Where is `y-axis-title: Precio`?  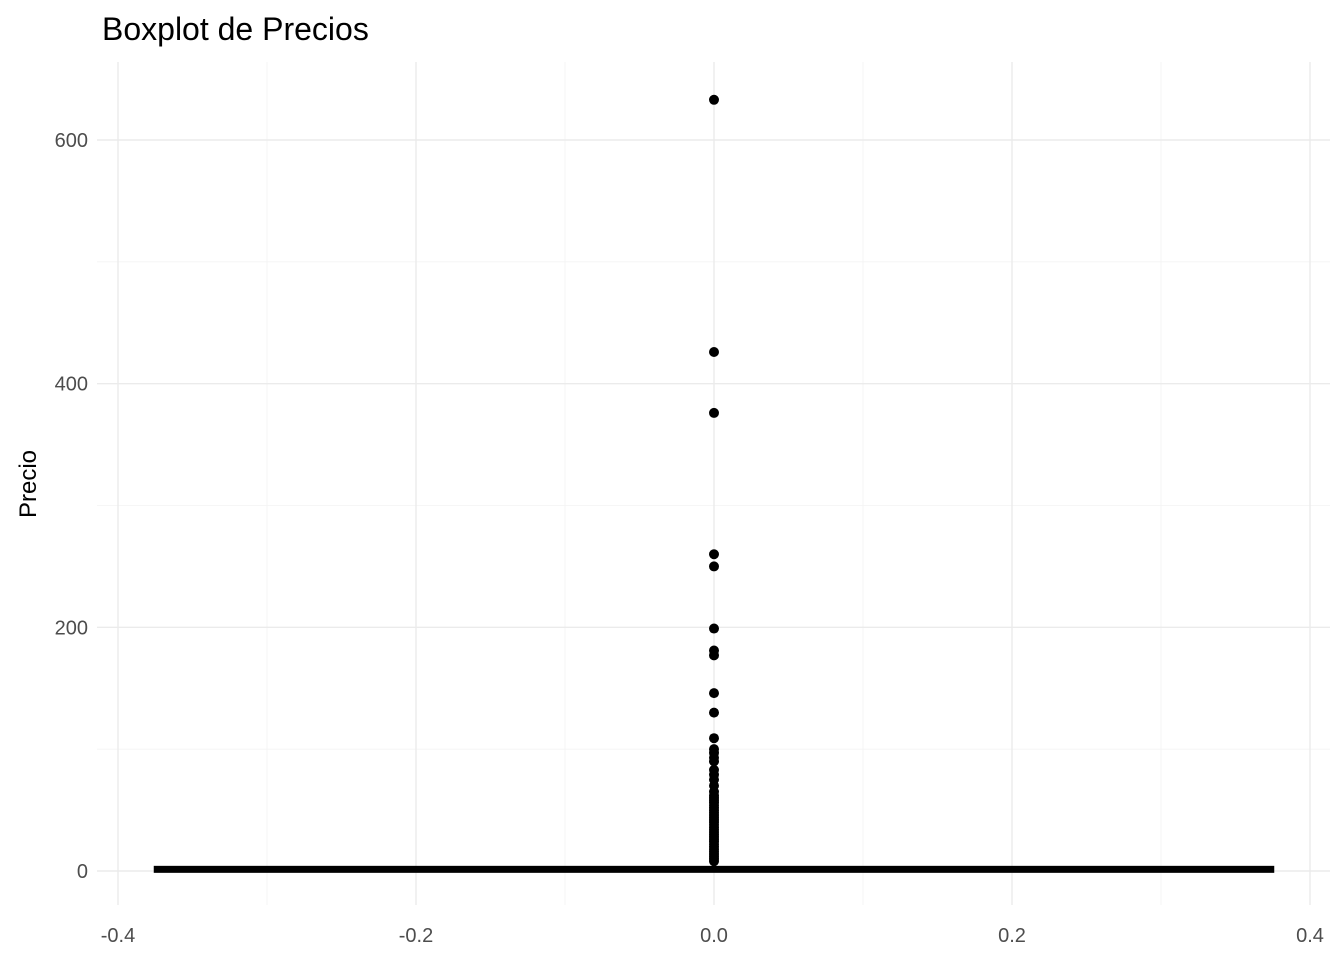
y-axis-title: Precio is located at coordinates (28, 484).